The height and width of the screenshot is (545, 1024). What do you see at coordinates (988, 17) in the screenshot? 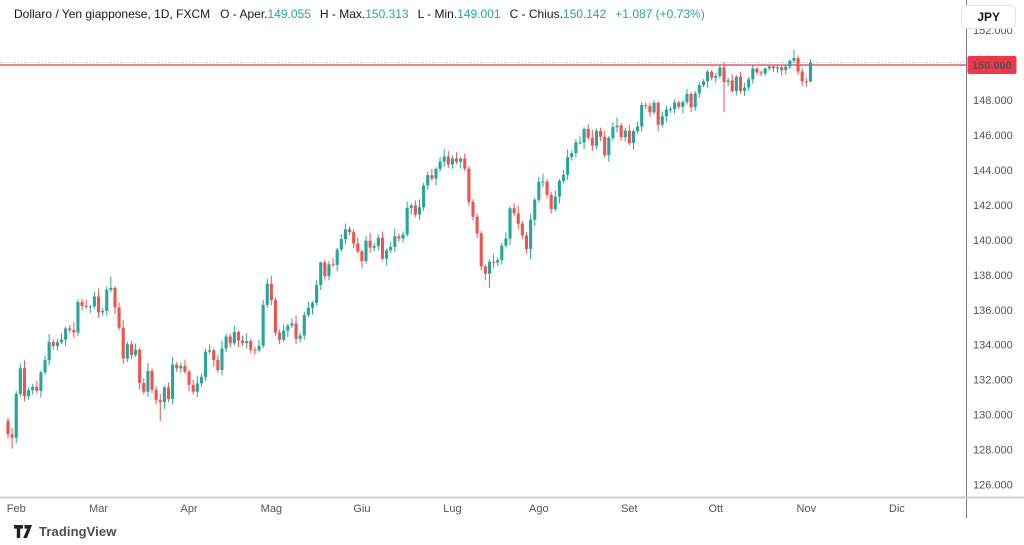
I see `currency-unit-button: JPY` at bounding box center [988, 17].